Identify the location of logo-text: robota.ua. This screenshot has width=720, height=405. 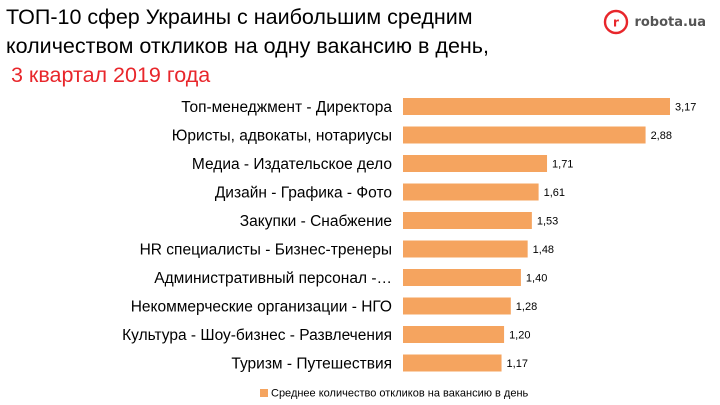
(670, 22).